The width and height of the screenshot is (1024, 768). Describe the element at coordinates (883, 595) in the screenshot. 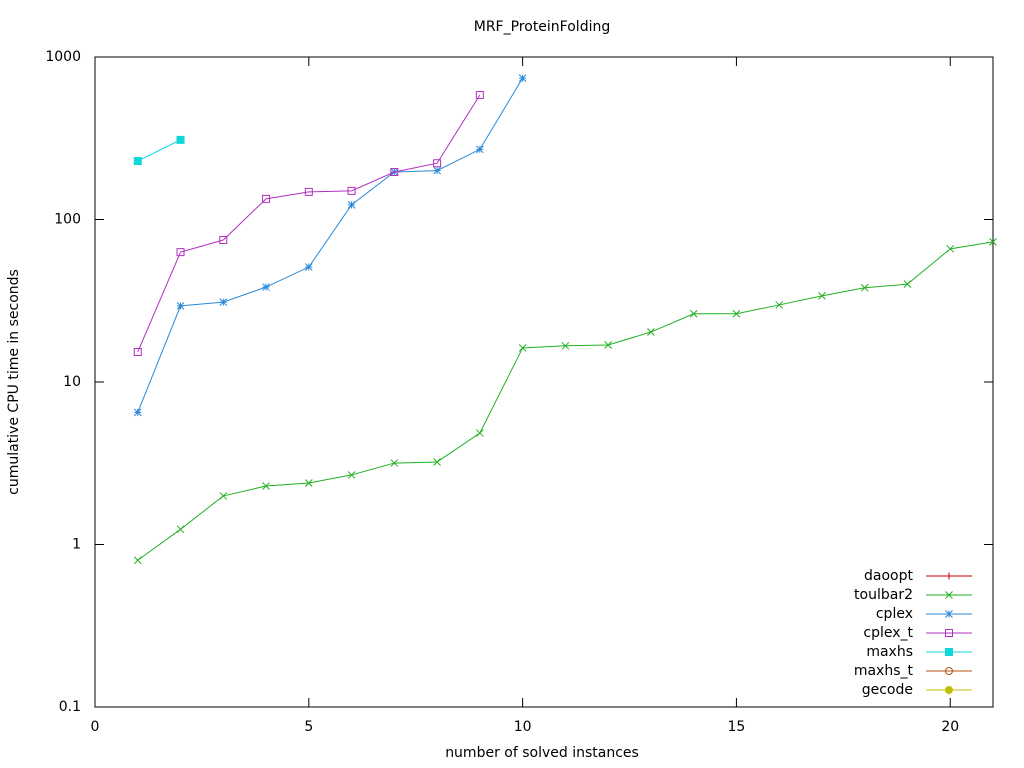

I see `legend-label: toulbar2` at that location.